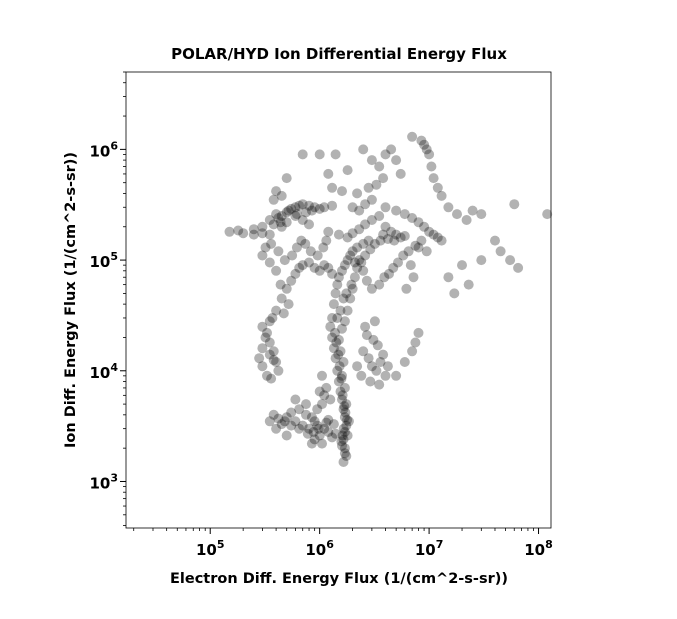 The width and height of the screenshot is (677, 619). Describe the element at coordinates (107, 315) in the screenshot. I see `y-axis-ticks: 103 104 105 106` at that location.